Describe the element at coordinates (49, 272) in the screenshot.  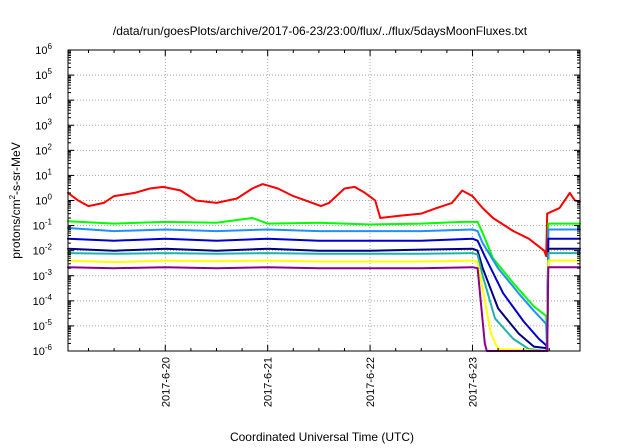
I see `y-tick-label-exponent: -3` at that location.